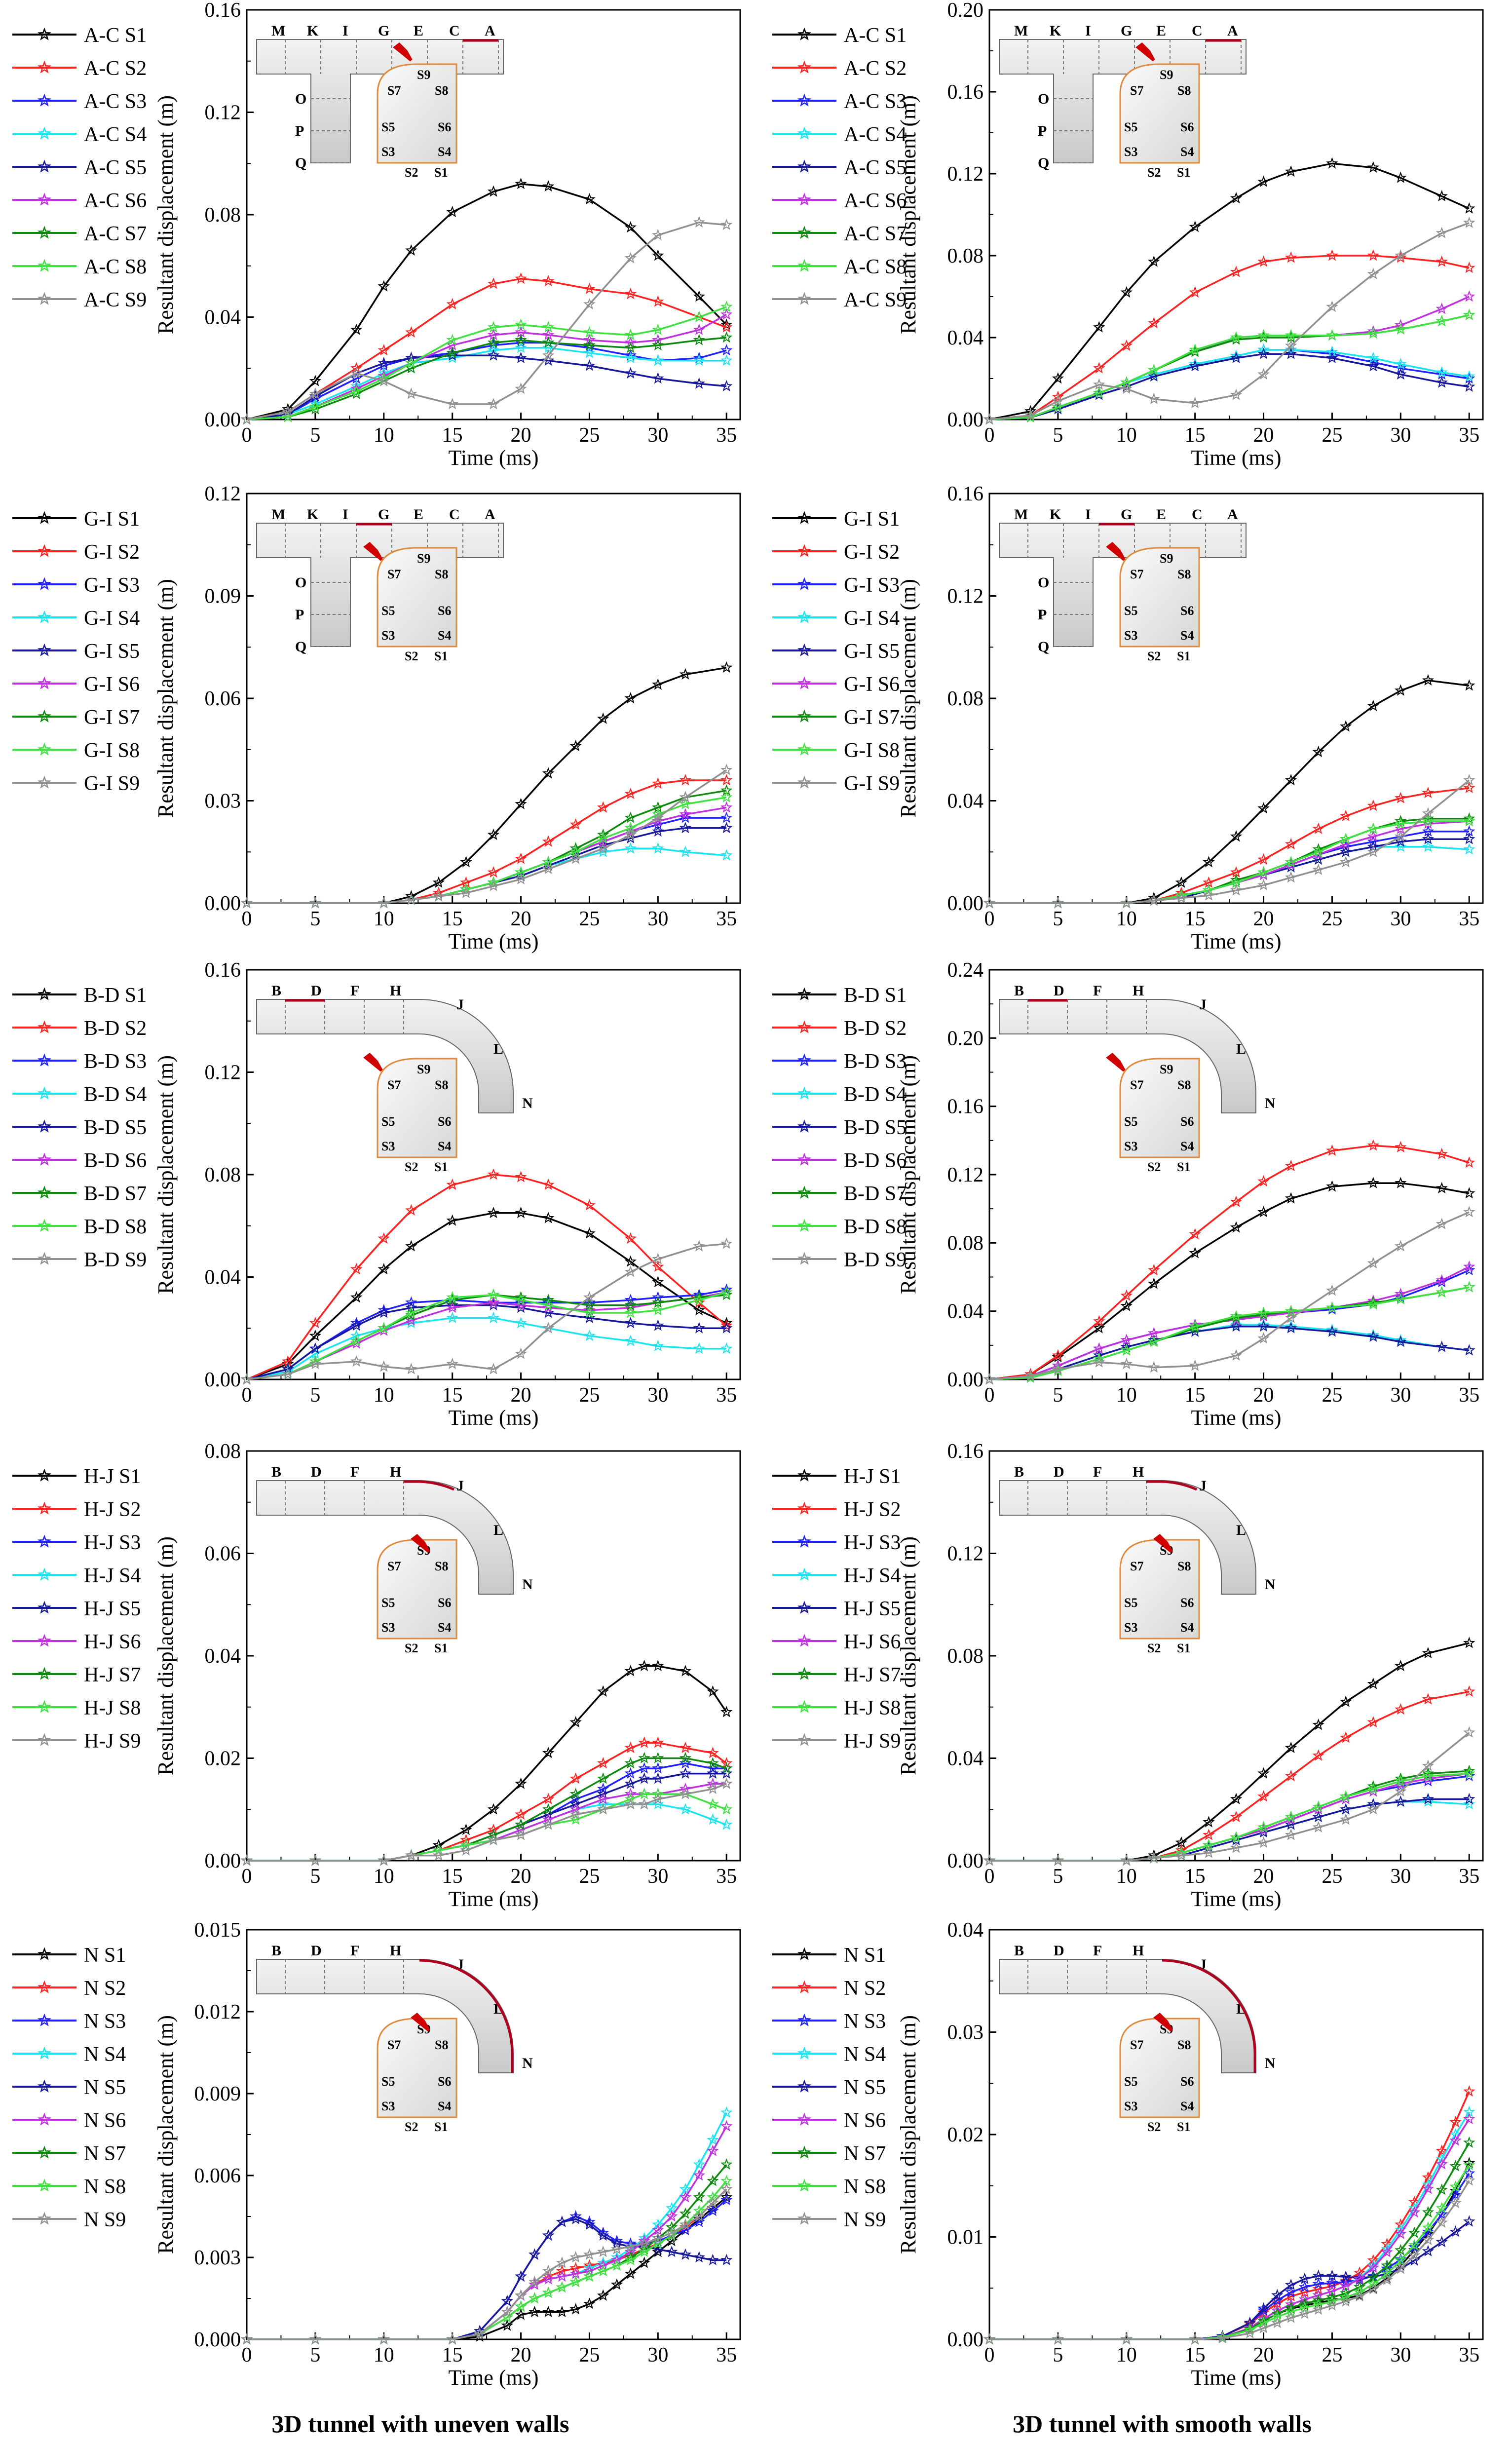 Image resolution: width=1512 pixels, height=2443 pixels. I want to click on tunnel-outline, so click(1128, 1056).